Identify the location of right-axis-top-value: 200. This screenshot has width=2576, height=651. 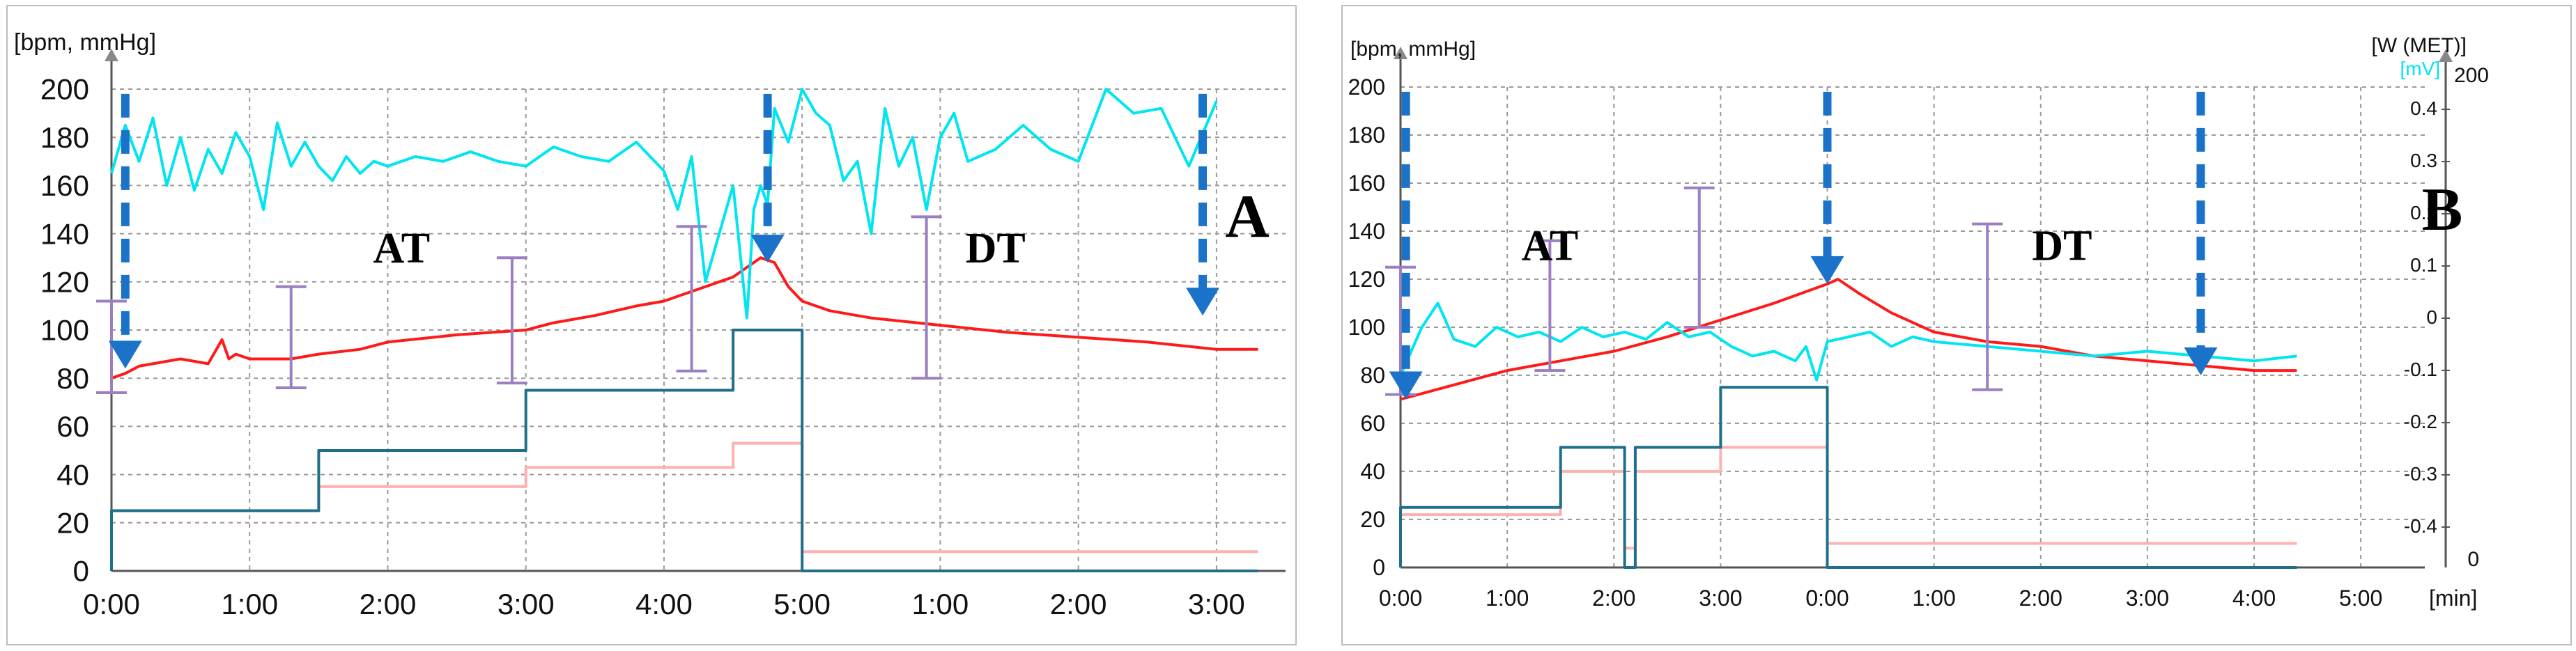
(2471, 75).